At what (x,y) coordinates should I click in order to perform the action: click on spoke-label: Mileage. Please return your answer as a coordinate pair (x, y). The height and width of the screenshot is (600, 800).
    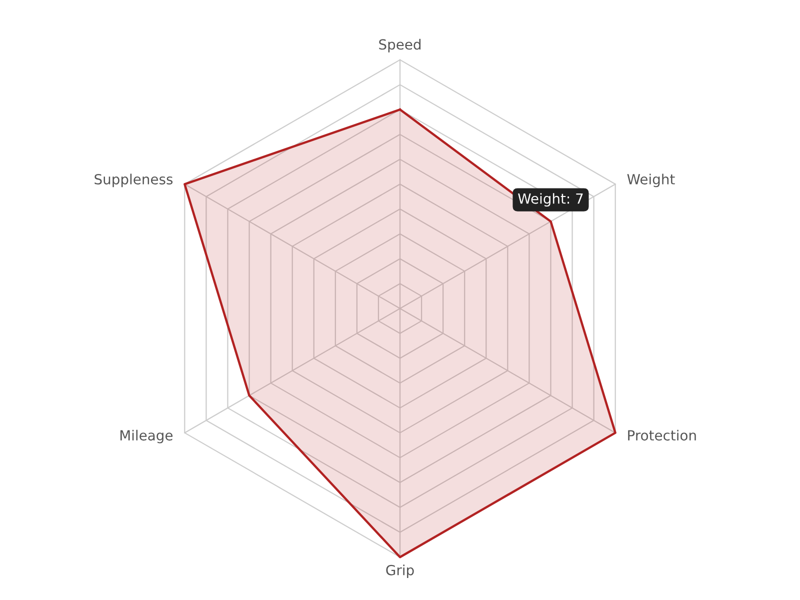
    Looking at the image, I should click on (146, 437).